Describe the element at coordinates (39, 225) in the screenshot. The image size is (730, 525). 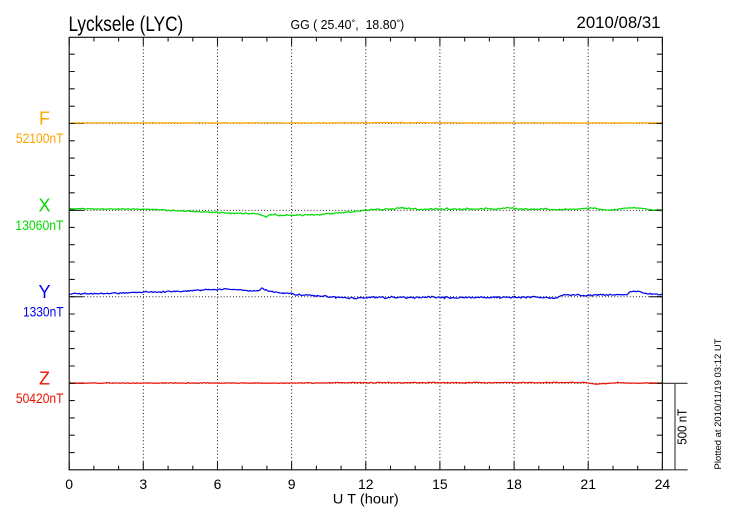
I see `svg-text: 13060nT` at that location.